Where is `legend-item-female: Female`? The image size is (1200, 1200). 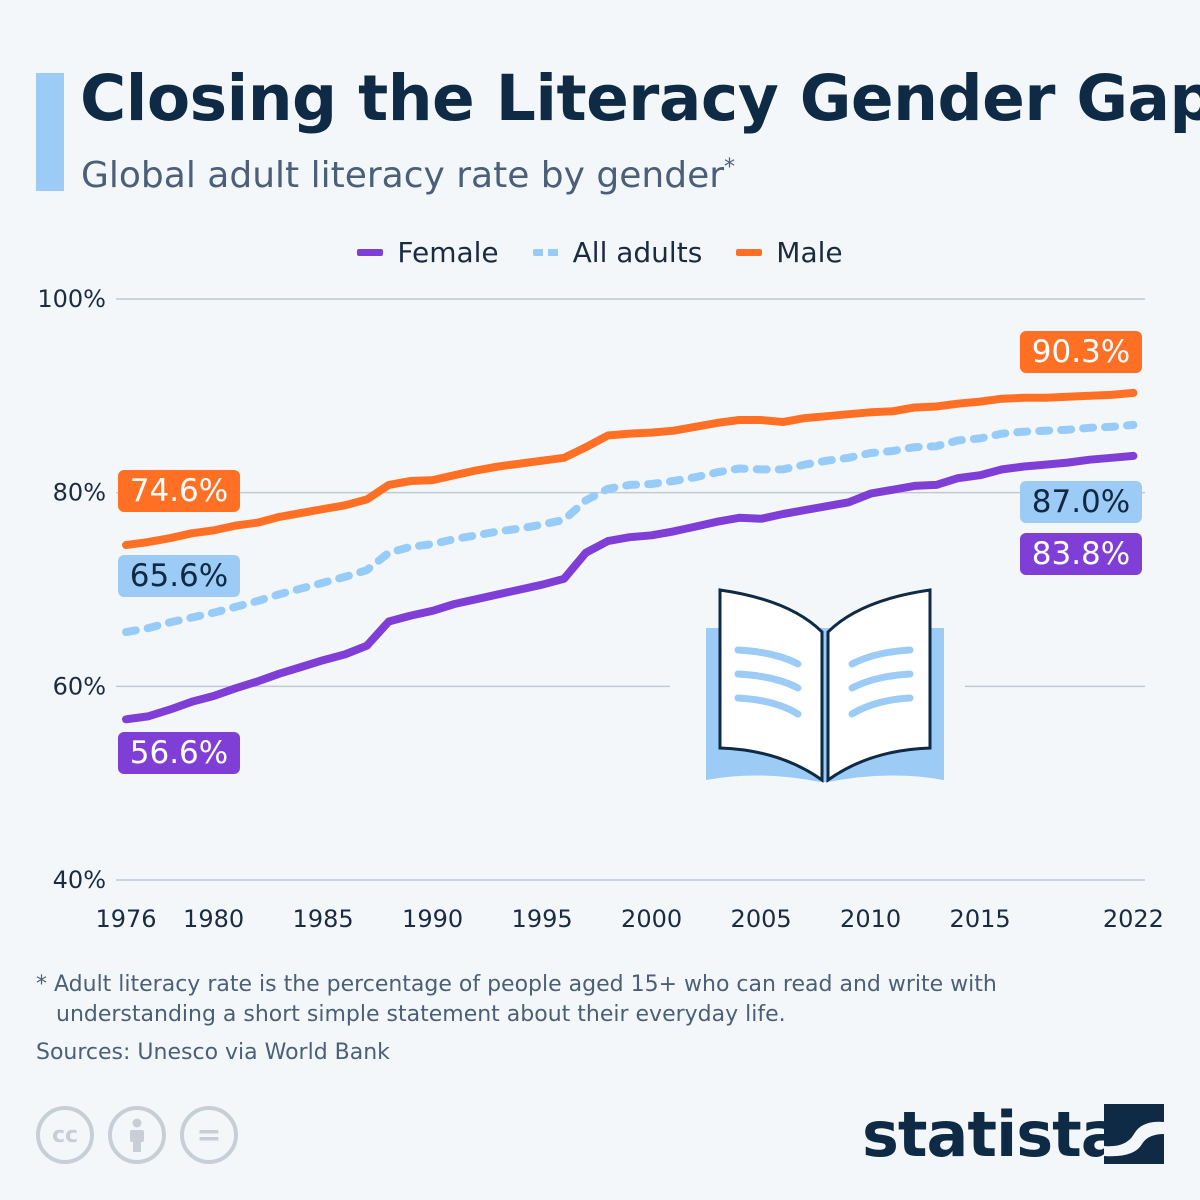
legend-item-female: Female is located at coordinates (428, 252).